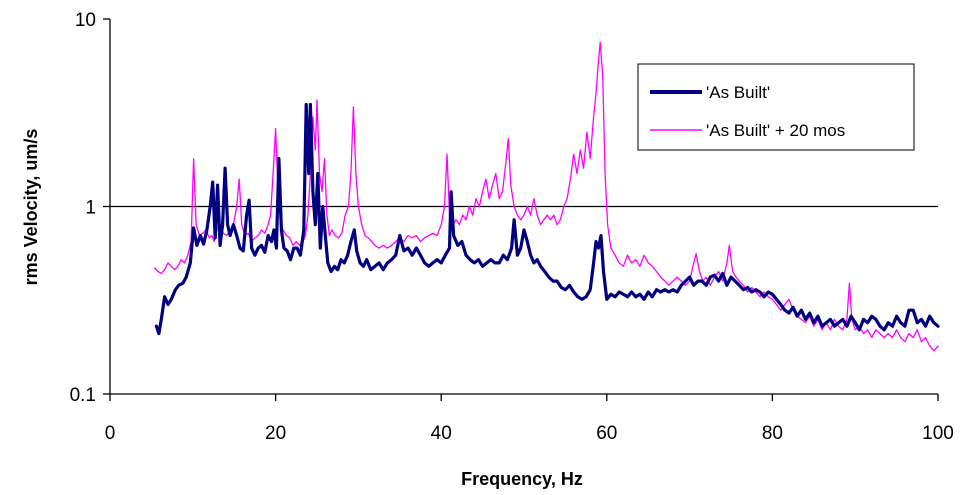  What do you see at coordinates (275, 433) in the screenshot?
I see `x-tick-label: 20` at bounding box center [275, 433].